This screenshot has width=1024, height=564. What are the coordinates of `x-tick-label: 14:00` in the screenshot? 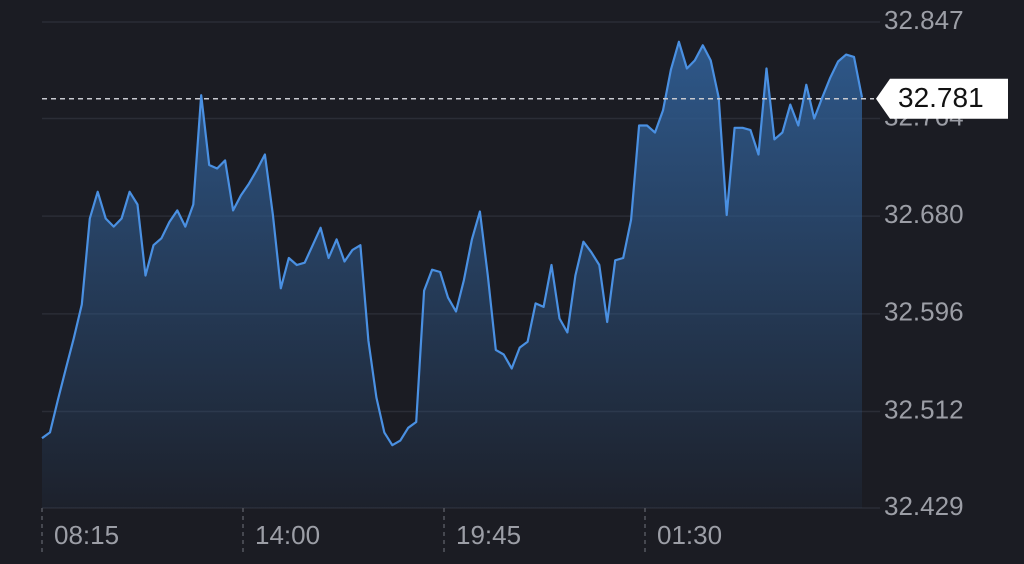 It's located at (287, 535).